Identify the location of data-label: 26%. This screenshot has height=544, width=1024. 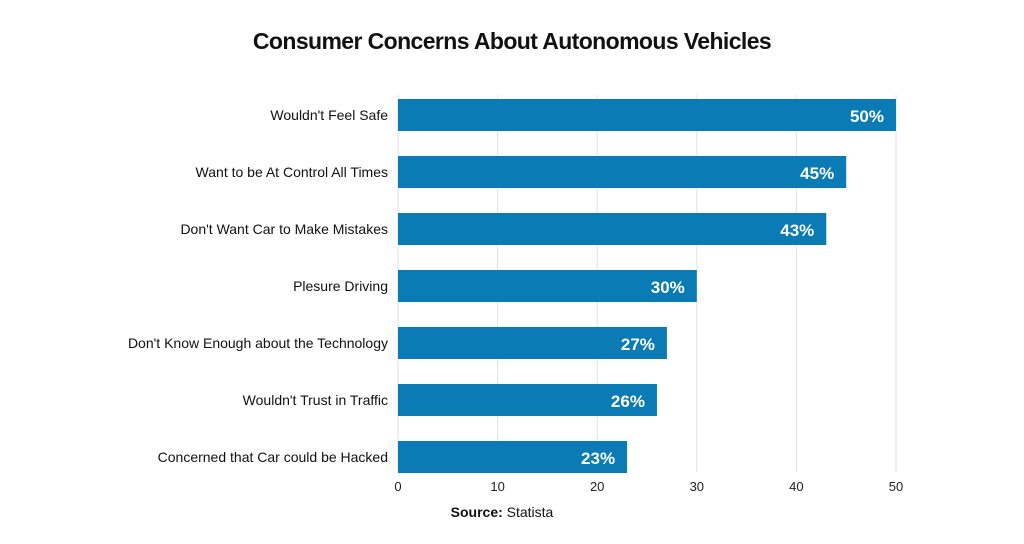
(628, 401).